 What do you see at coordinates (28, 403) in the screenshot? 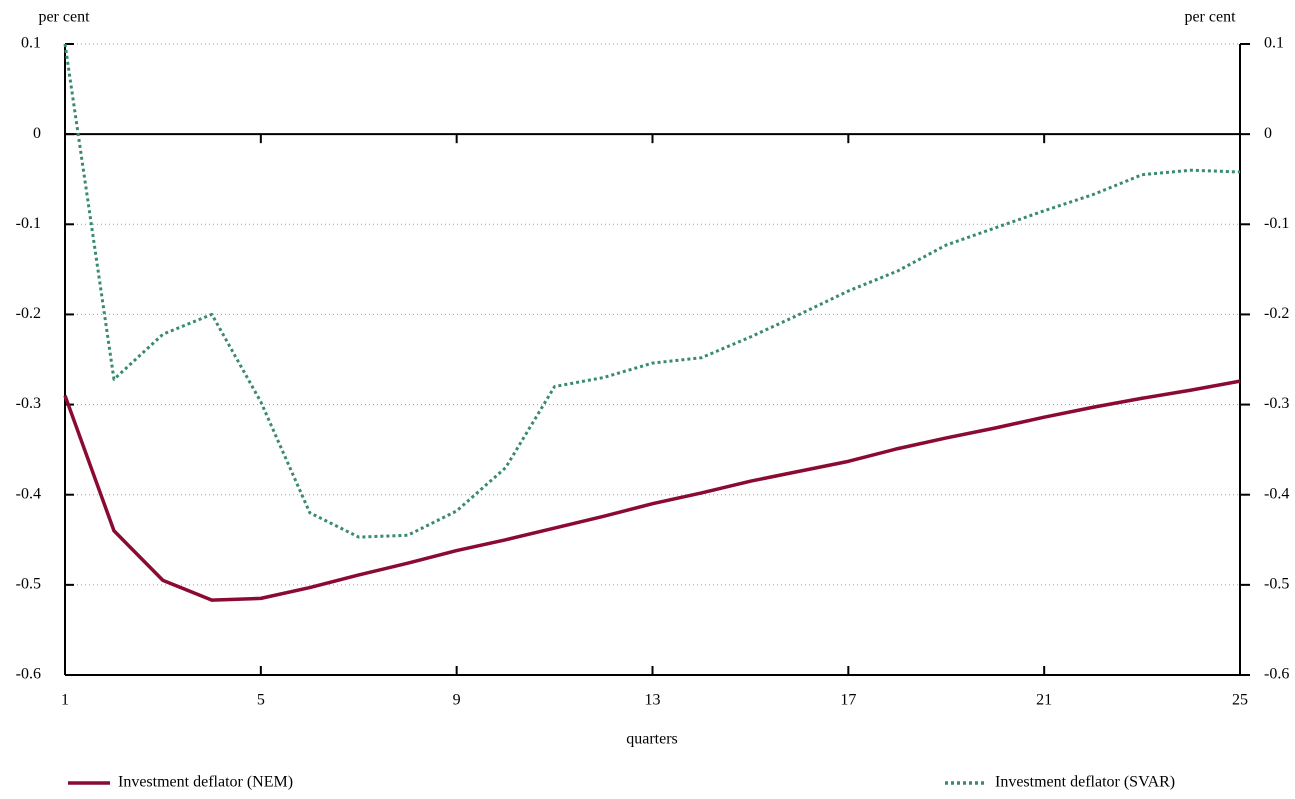
I see `y-tick-label: -0.3` at bounding box center [28, 403].